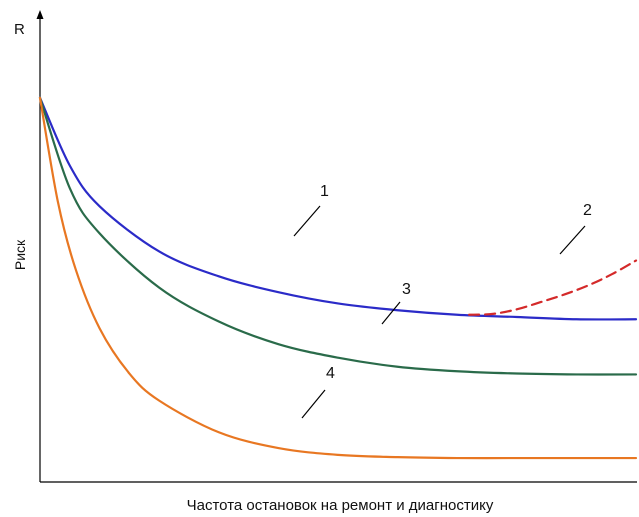 This screenshot has width=639, height=517. What do you see at coordinates (406, 289) in the screenshot?
I see `curve-label-3: 3` at bounding box center [406, 289].